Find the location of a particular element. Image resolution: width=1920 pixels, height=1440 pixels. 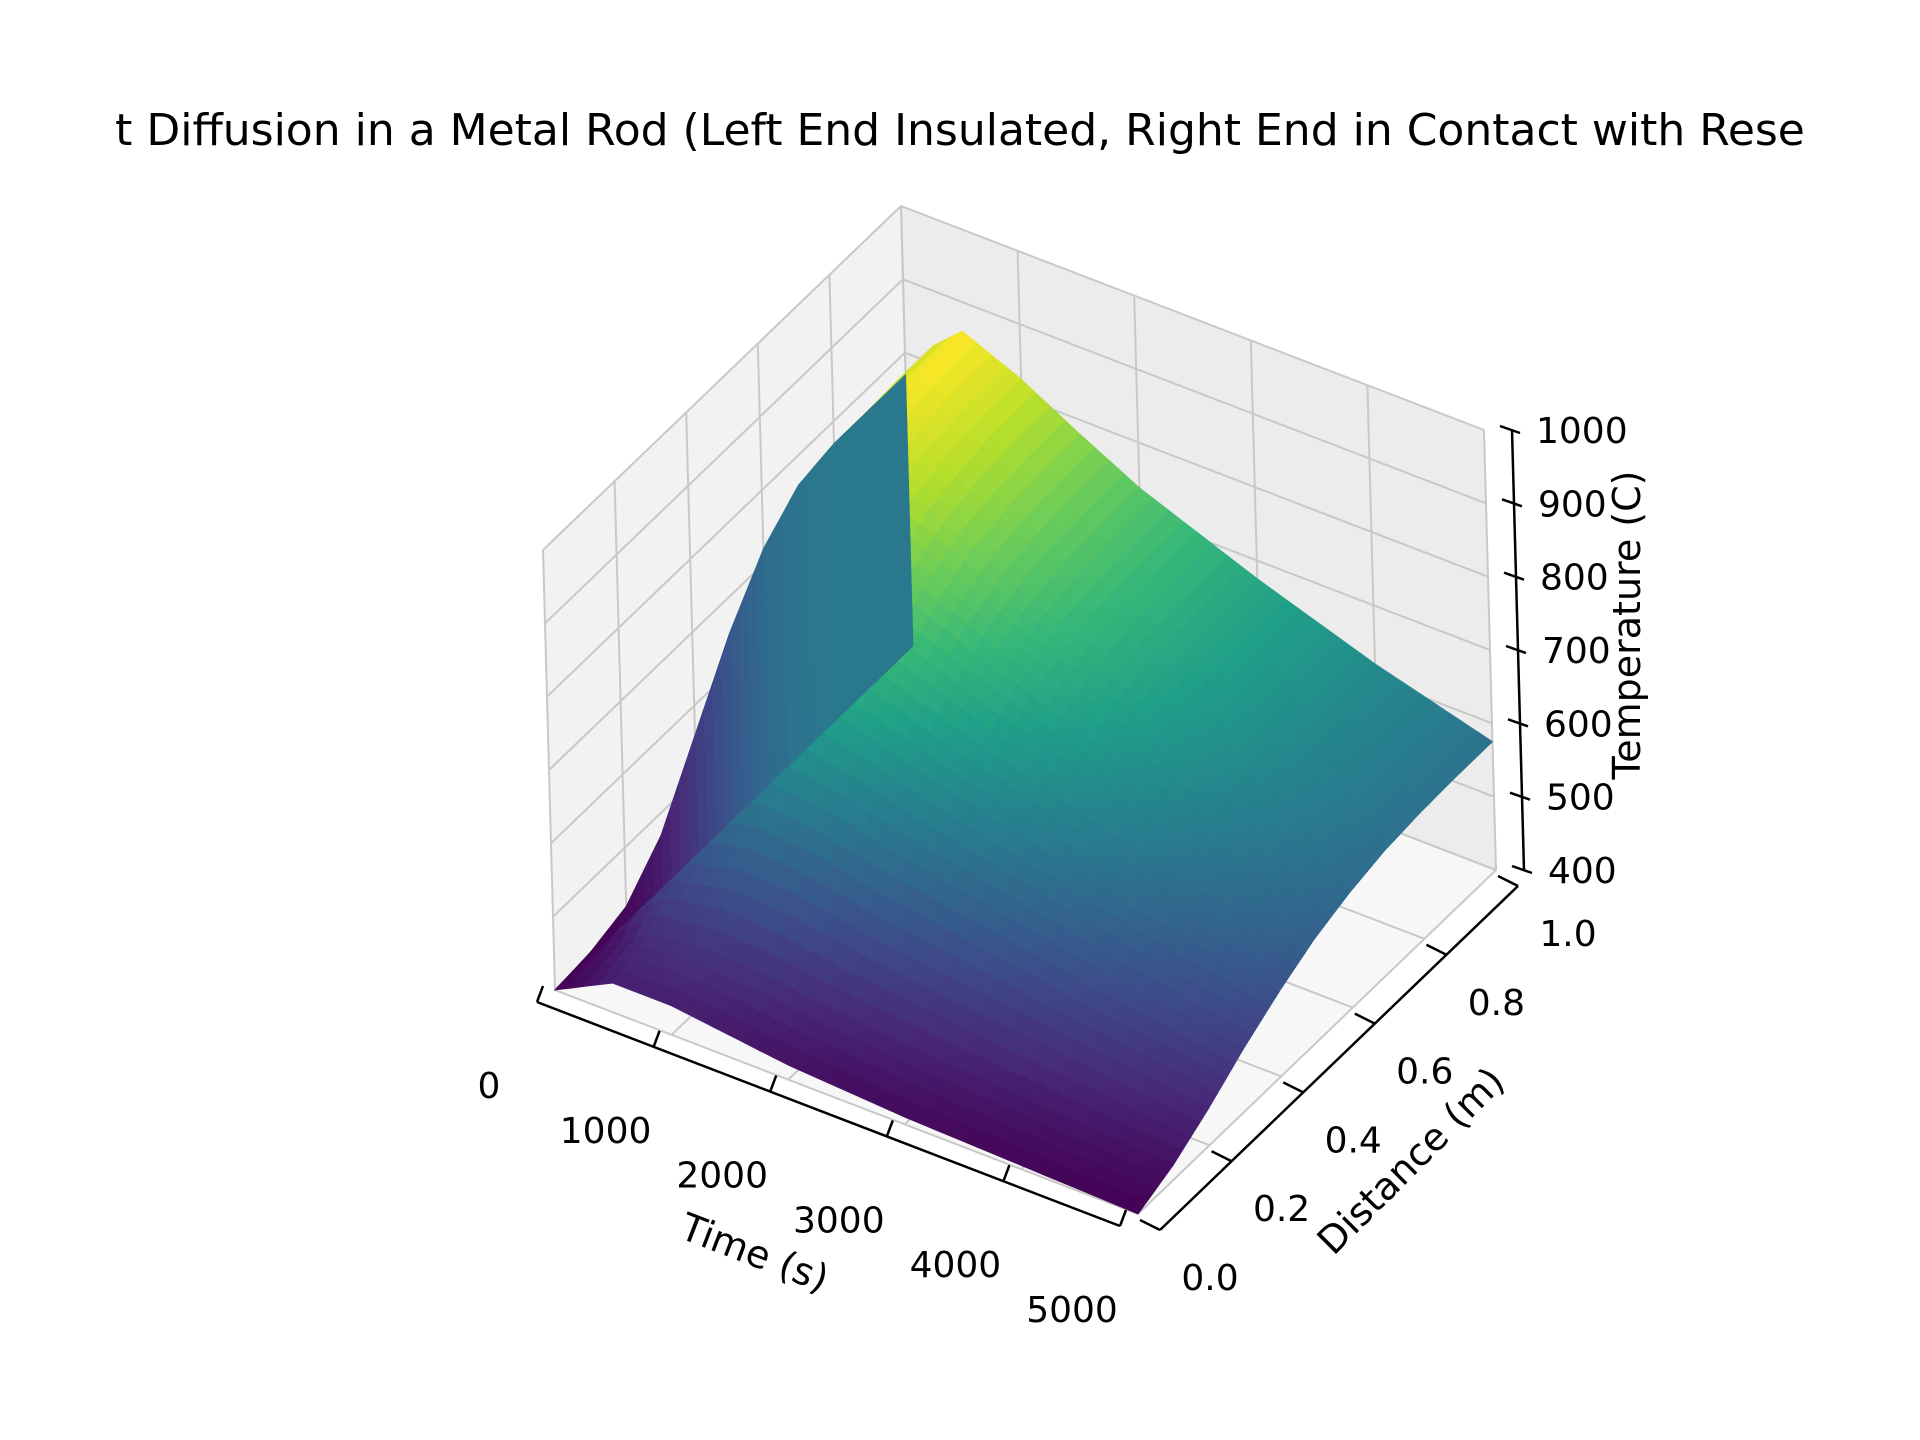

distance-tick-label: 0.2 is located at coordinates (1281, 1209).